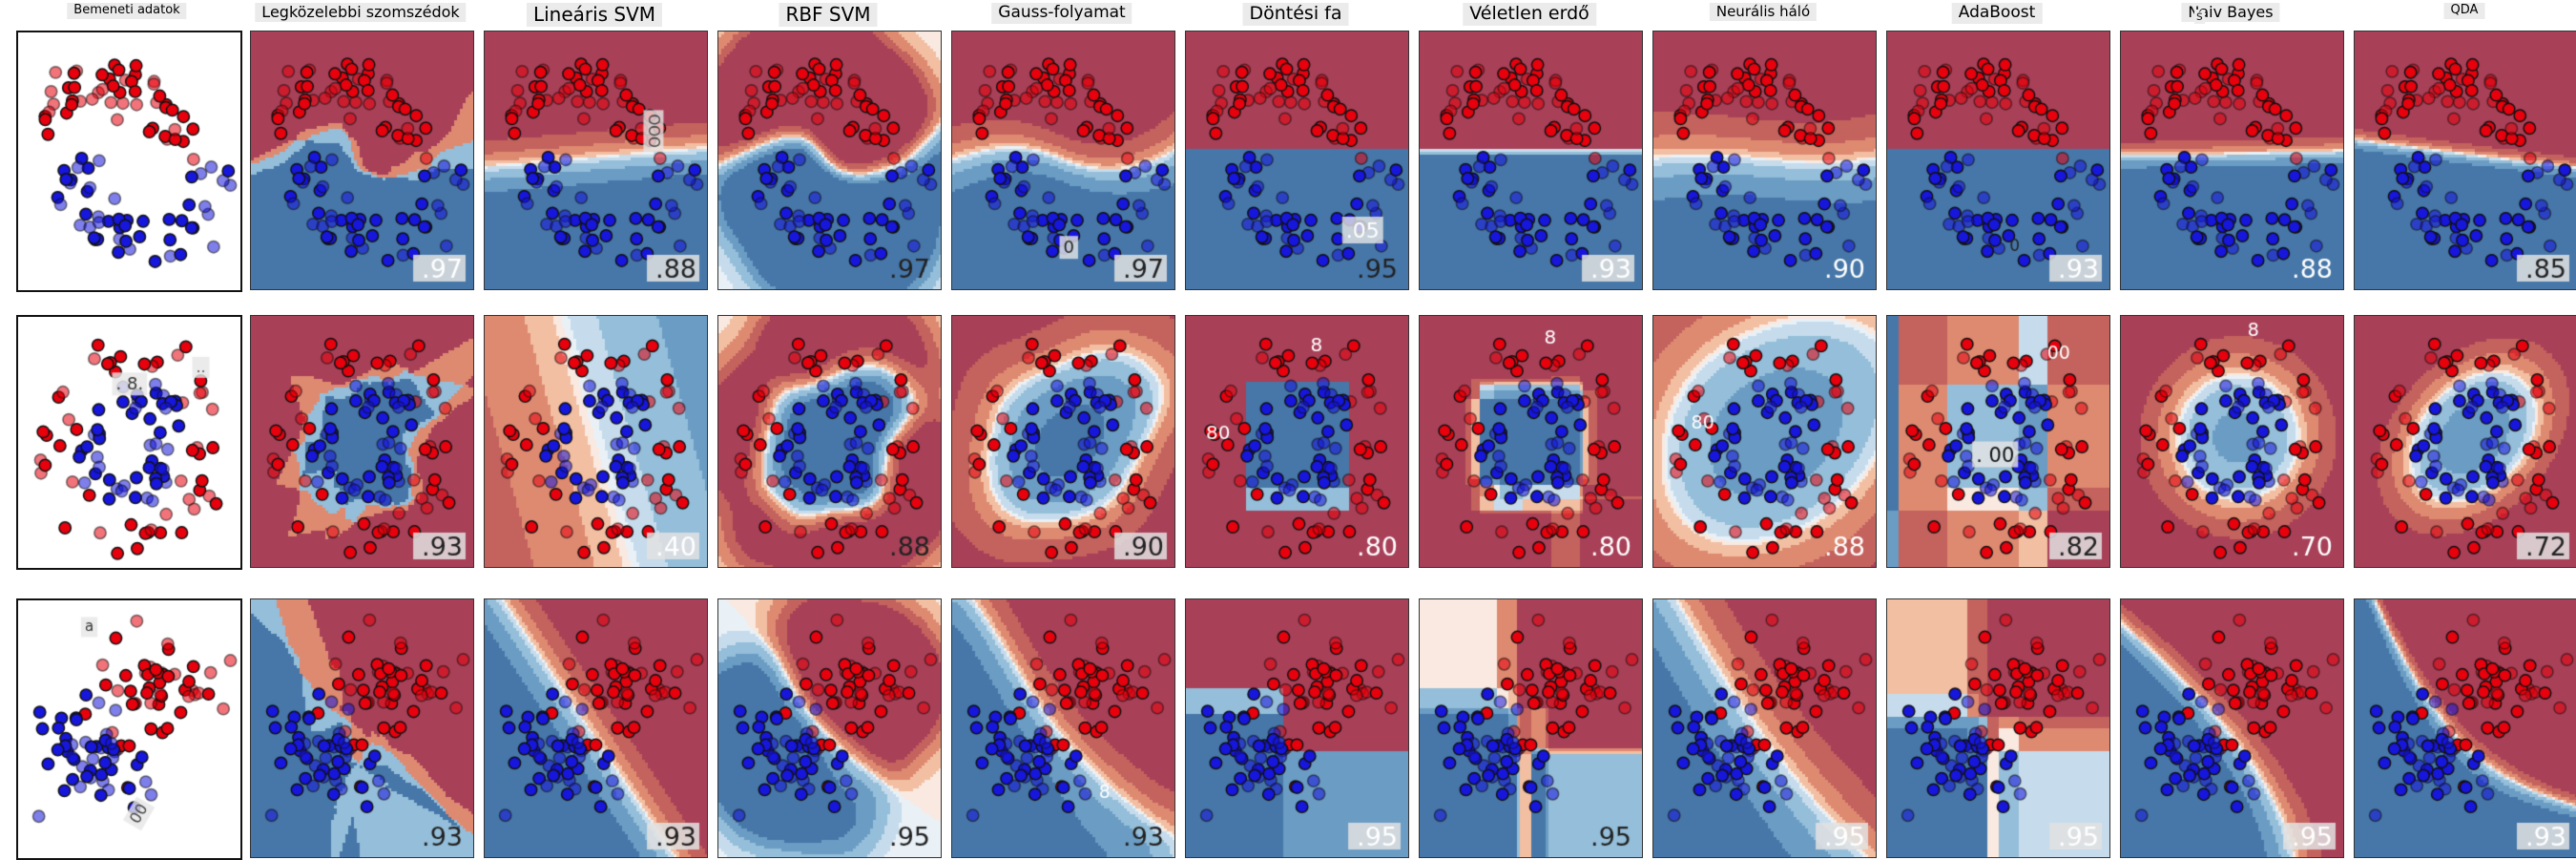 This screenshot has height=860, width=2576. I want to click on plot-canvas-moons-input, so click(129, 161).